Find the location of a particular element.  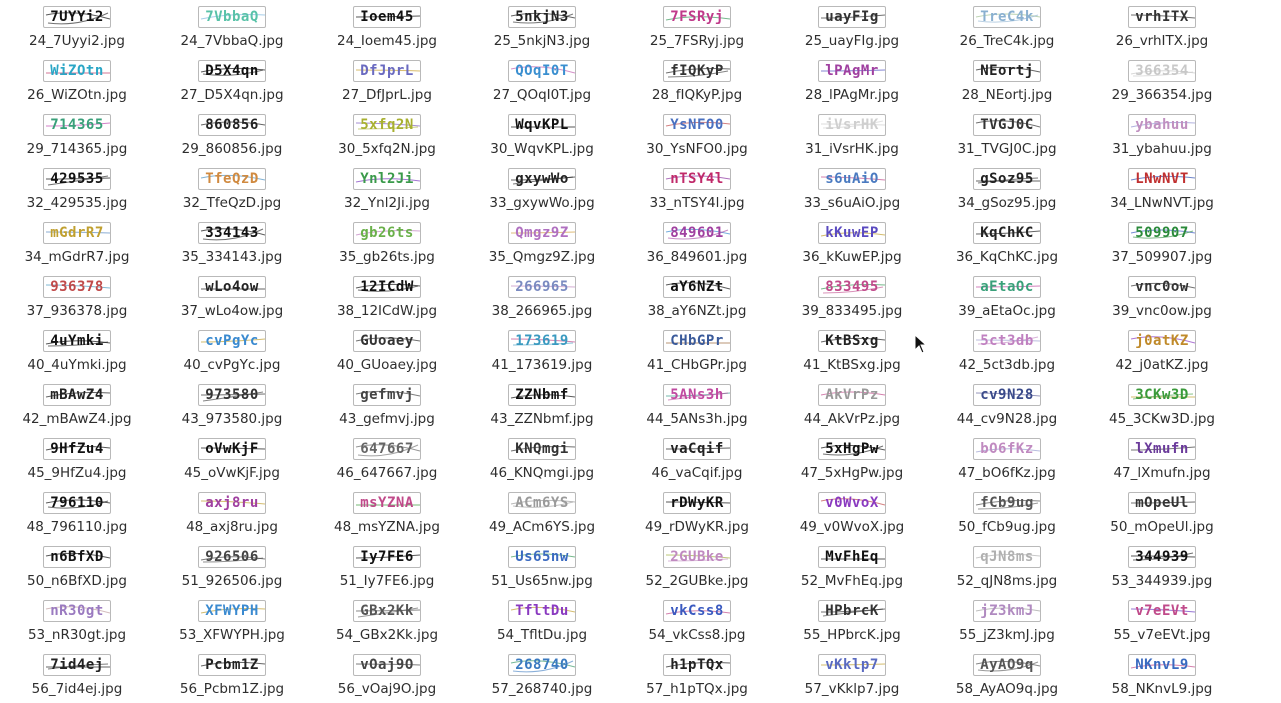

file-name: 34_LNwNVT.jpg is located at coordinates (1162, 203).